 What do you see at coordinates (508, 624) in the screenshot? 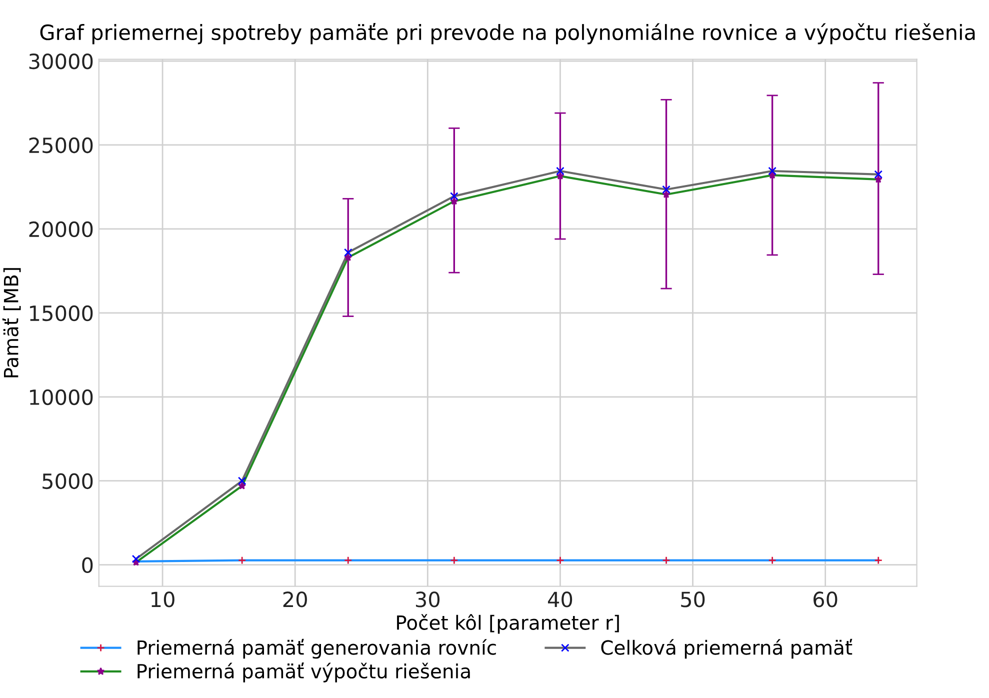
I see `x-axis-title: Počet kôl [parameter r]` at bounding box center [508, 624].